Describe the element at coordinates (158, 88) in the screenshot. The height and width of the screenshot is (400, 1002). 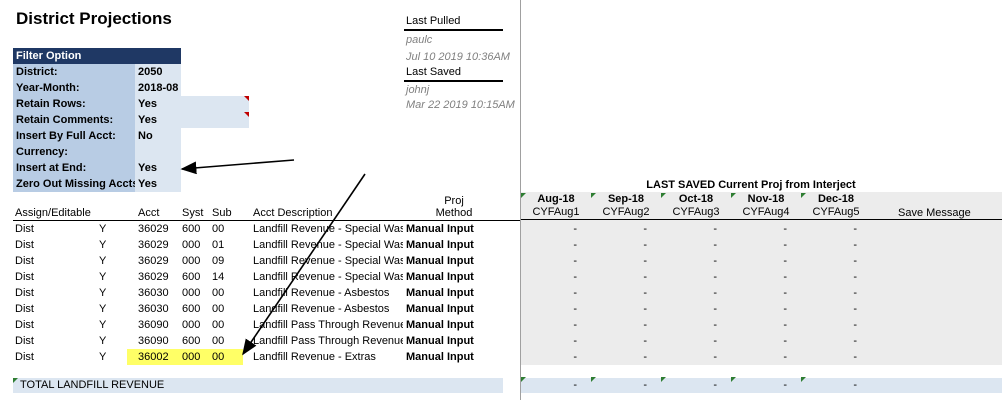
I see `filter-value: 2018-08` at that location.